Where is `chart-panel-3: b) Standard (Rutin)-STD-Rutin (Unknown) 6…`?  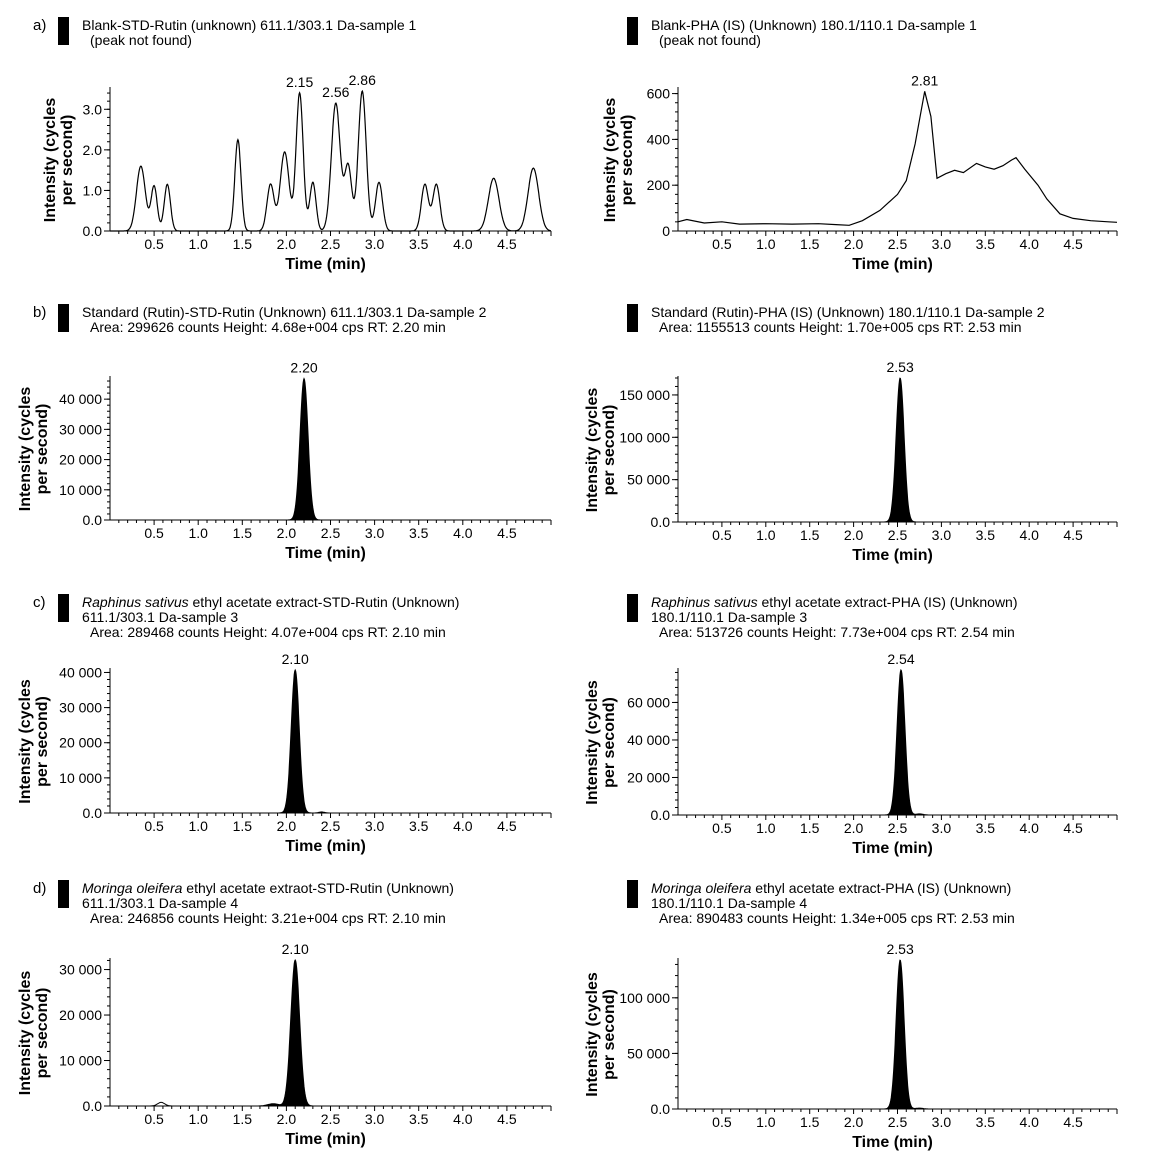
chart-panel-3: b) Standard (Rutin)-STD-Rutin (Unknown) 6… is located at coordinates (284, 433).